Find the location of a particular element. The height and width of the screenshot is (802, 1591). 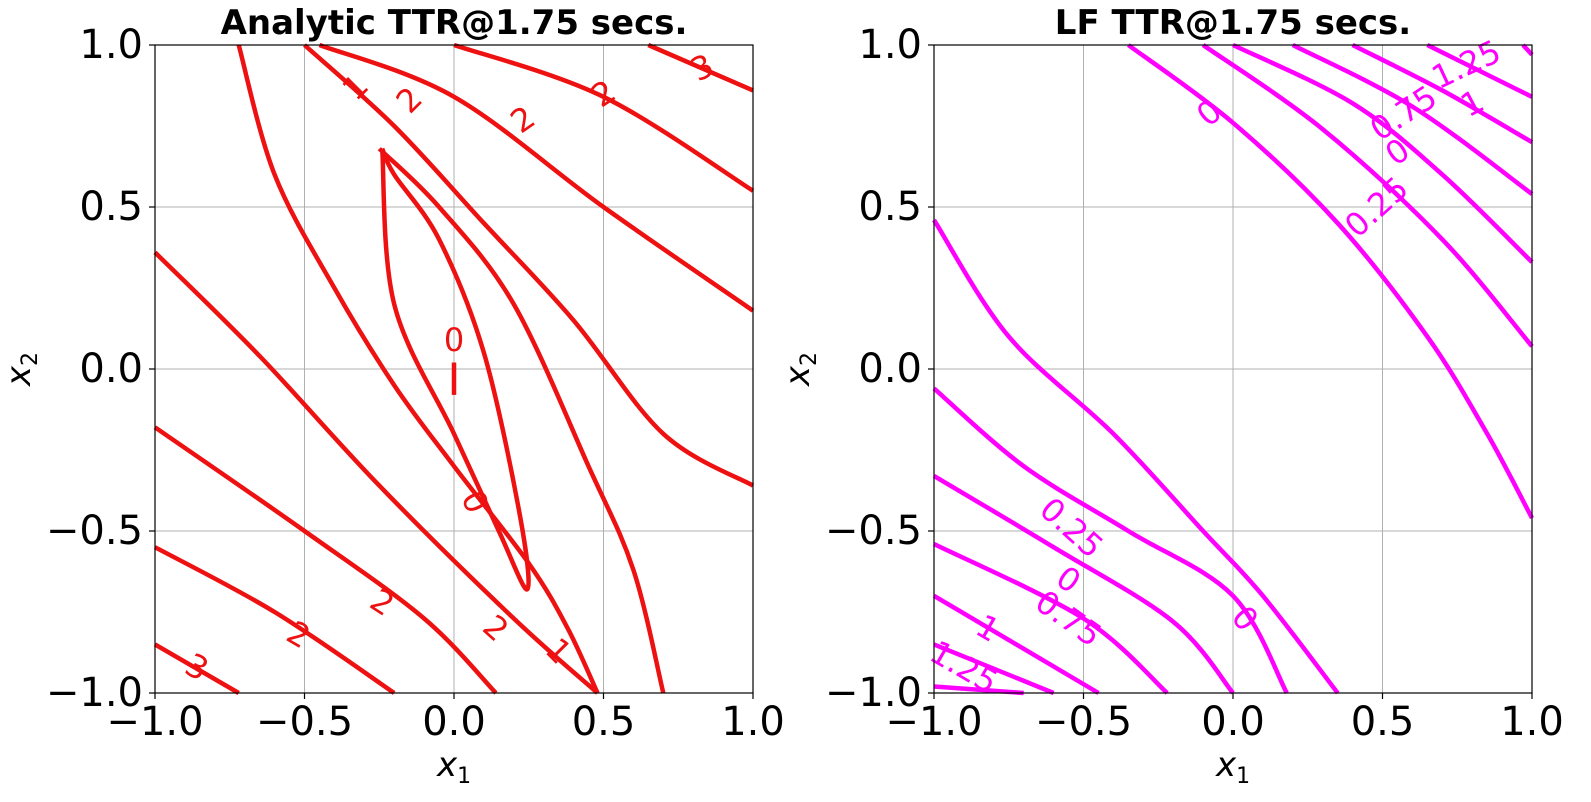

contour-label: 0 is located at coordinates (454, 340).